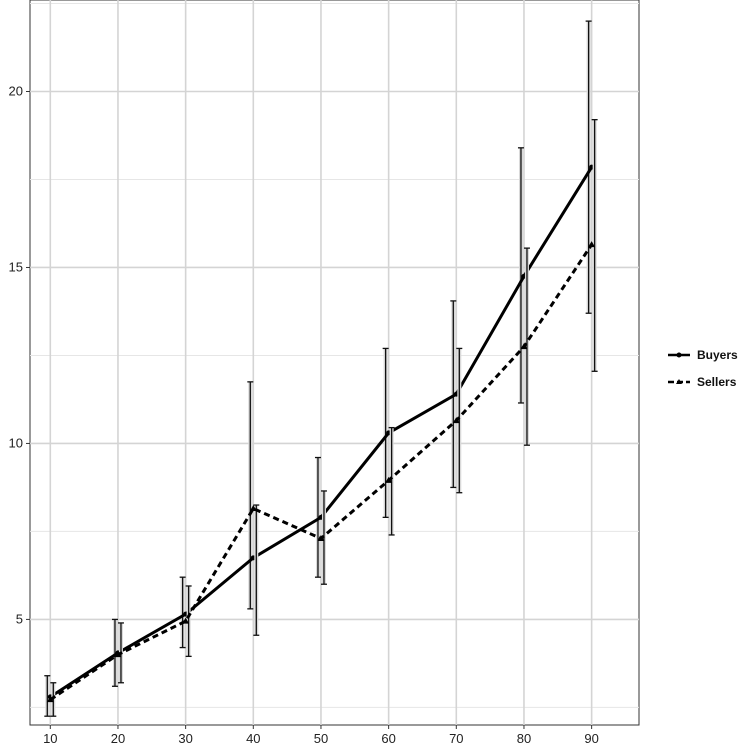 This screenshot has height=746, width=742. I want to click on x-tick-label: 70, so click(456, 738).